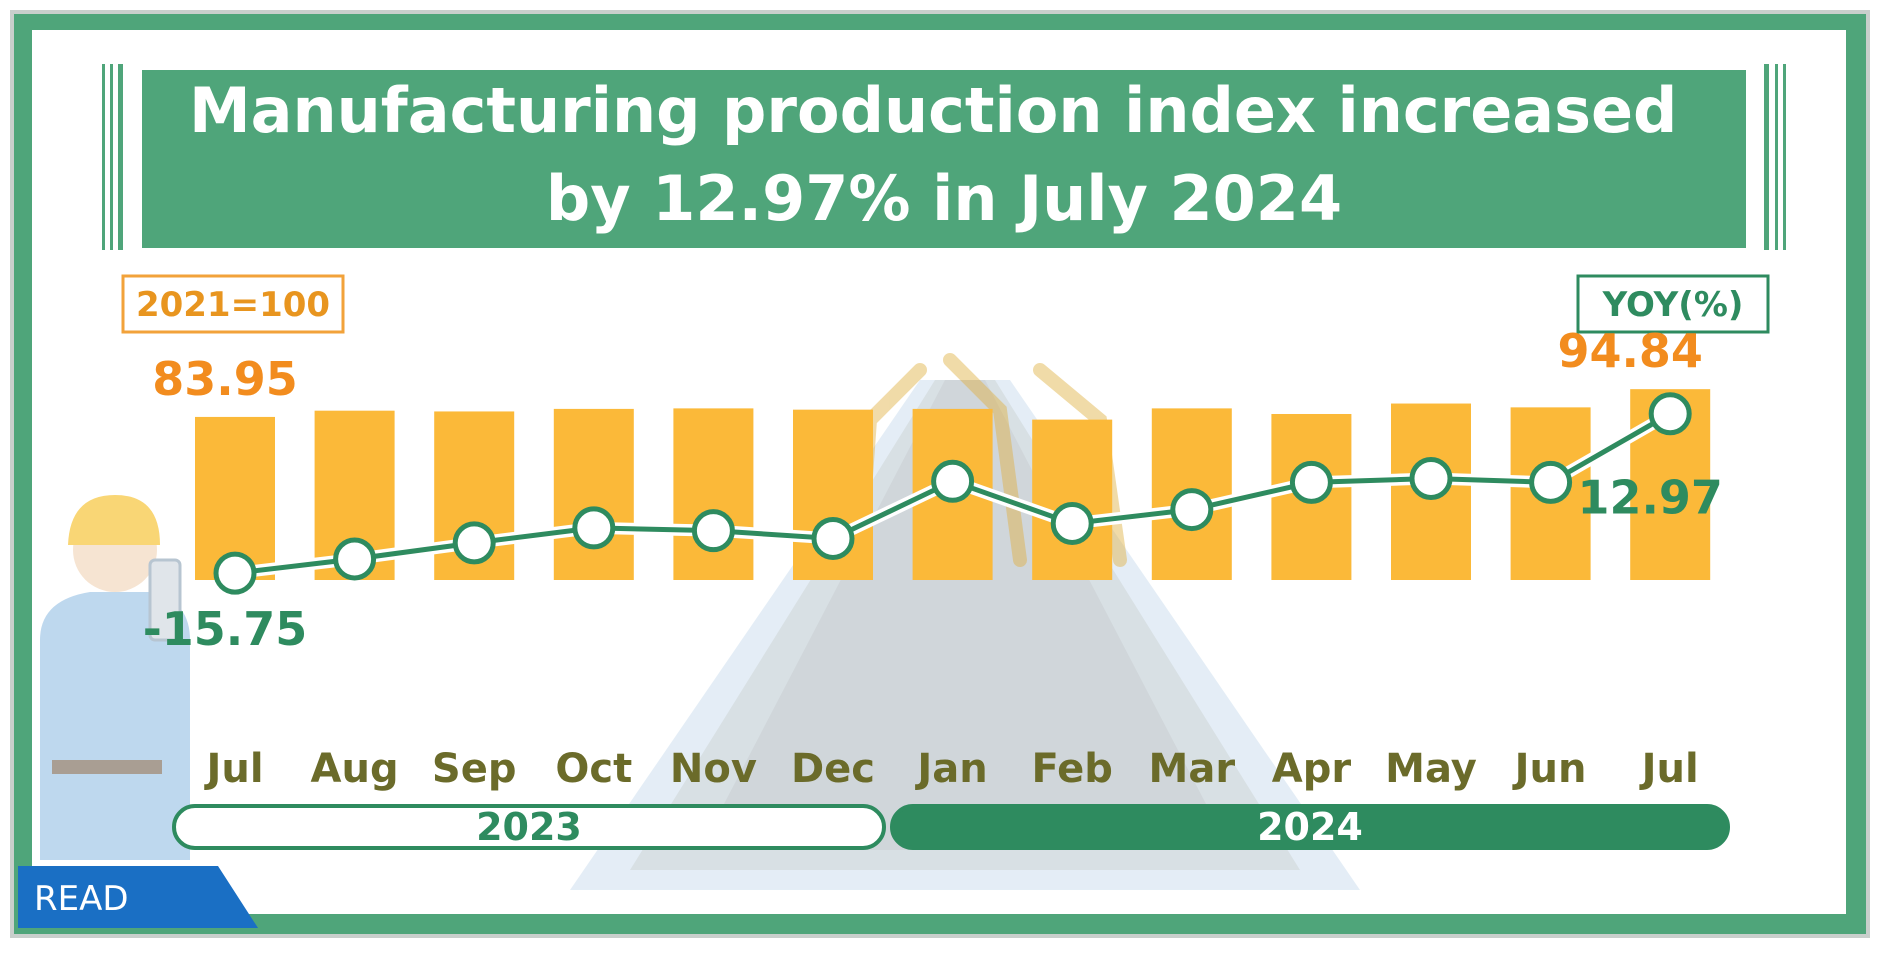 The height and width of the screenshot is (965, 1903). Describe the element at coordinates (115, 677) in the screenshot. I see `worker-illustration` at that location.